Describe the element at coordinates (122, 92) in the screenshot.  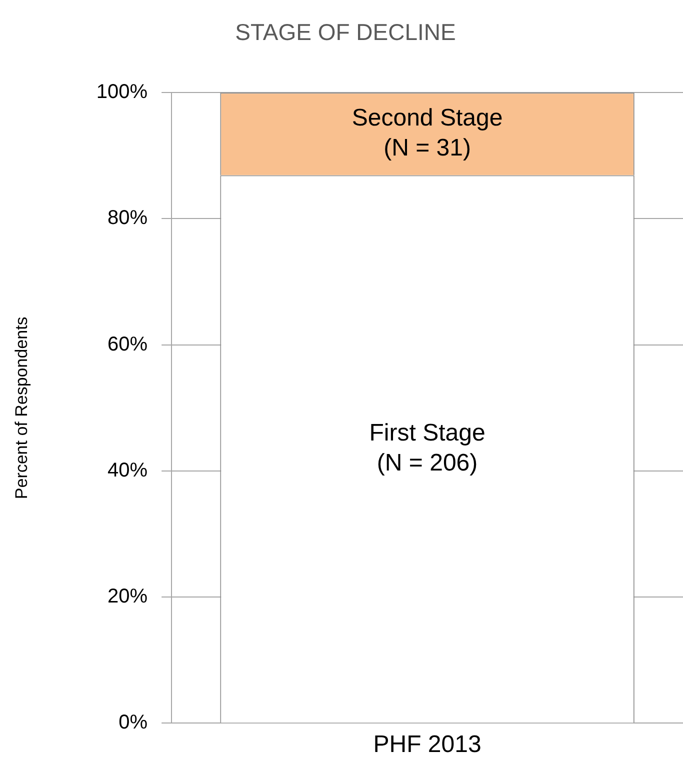
I see `y-tick-label: 100%` at that location.